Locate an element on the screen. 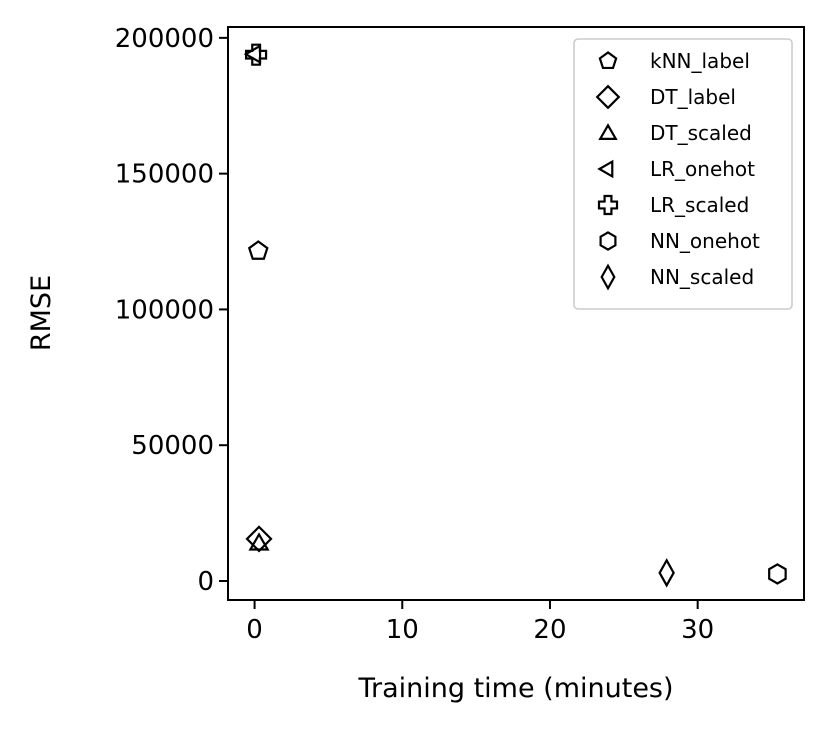  legend-marker-nn-scaled is located at coordinates (608, 277).